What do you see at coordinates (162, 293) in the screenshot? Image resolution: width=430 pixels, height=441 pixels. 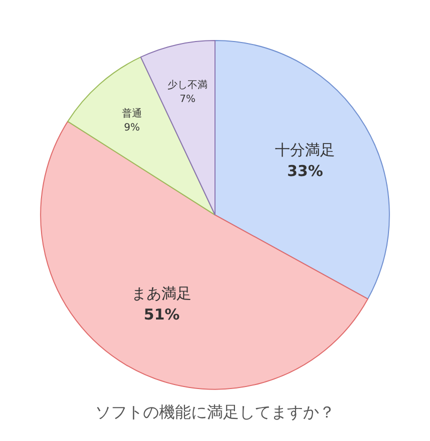 I see `slice-label: まあ満足` at bounding box center [162, 293].